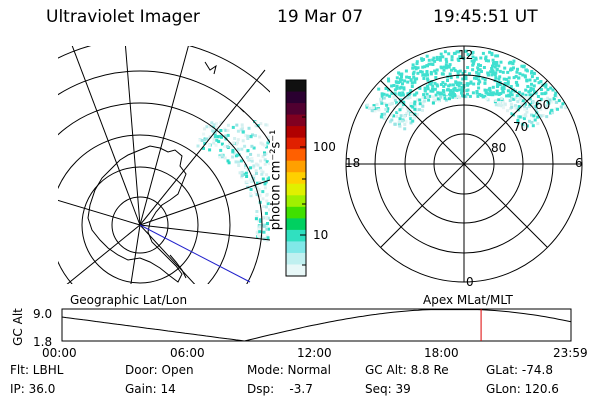 The width and height of the screenshot is (600, 400). Describe the element at coordinates (522, 389) in the screenshot. I see `status-glon: GLon: 120.6` at that location.